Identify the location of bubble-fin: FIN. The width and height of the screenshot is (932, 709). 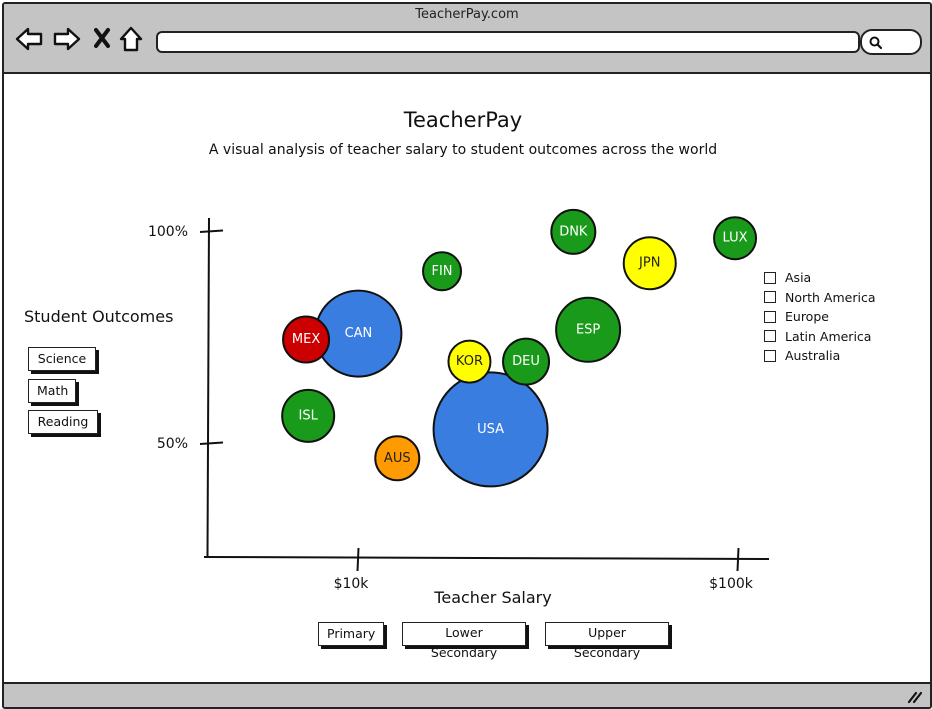
(442, 271).